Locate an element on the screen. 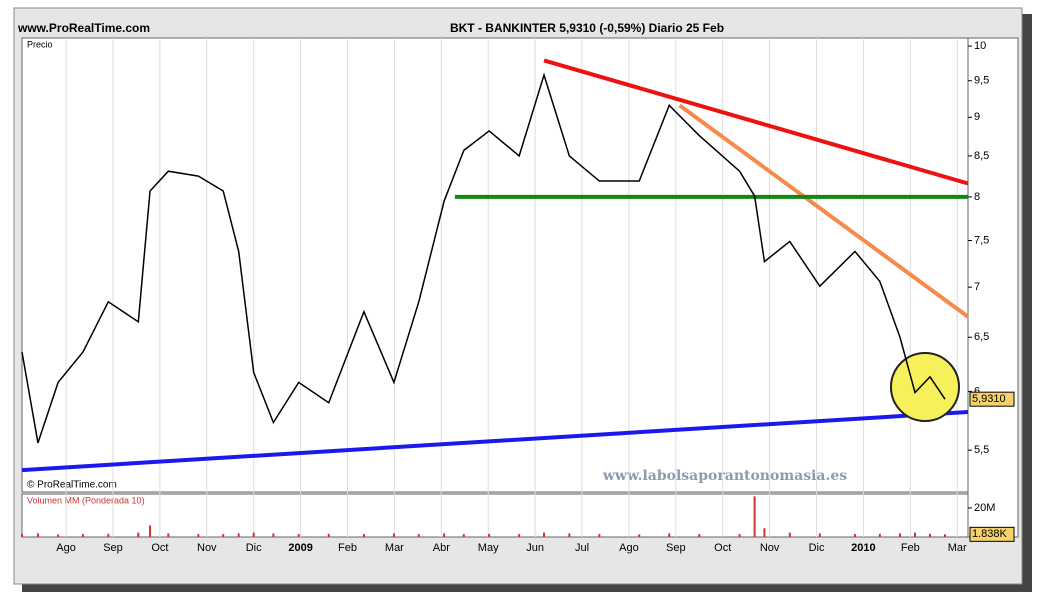  x-tick-label: Jul is located at coordinates (582, 548).